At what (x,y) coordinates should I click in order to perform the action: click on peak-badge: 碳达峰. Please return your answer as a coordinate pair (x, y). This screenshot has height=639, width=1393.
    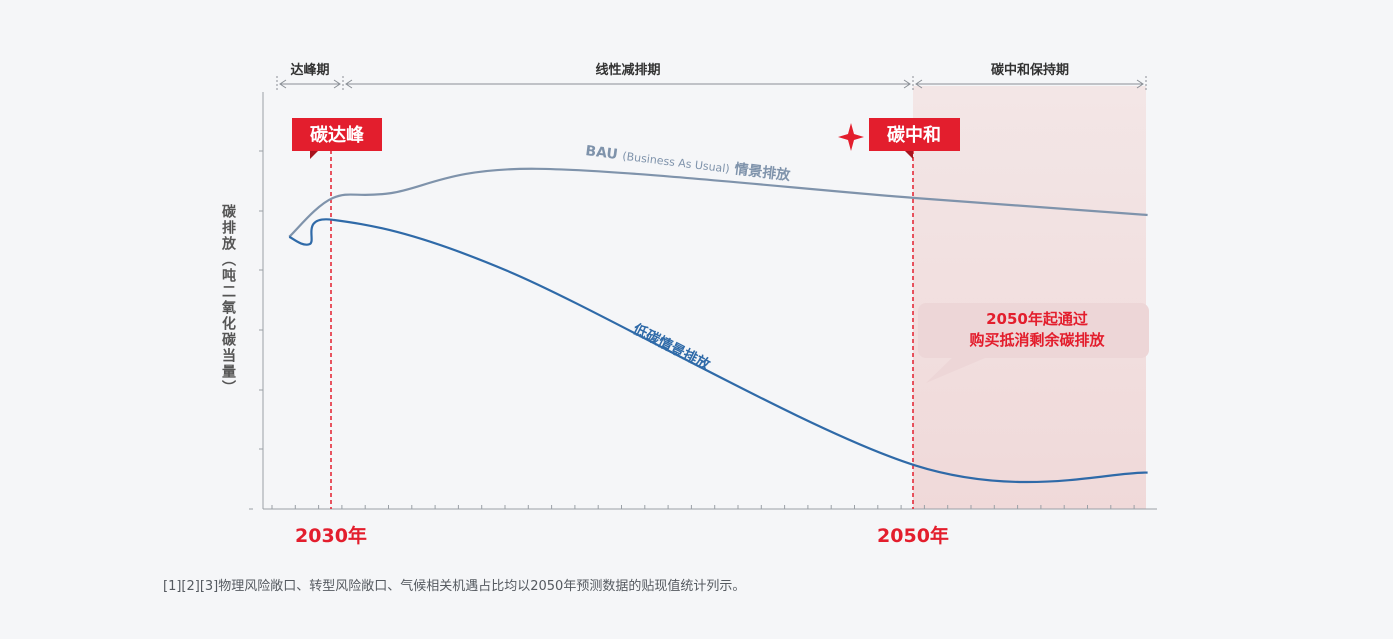
    Looking at the image, I should click on (337, 138).